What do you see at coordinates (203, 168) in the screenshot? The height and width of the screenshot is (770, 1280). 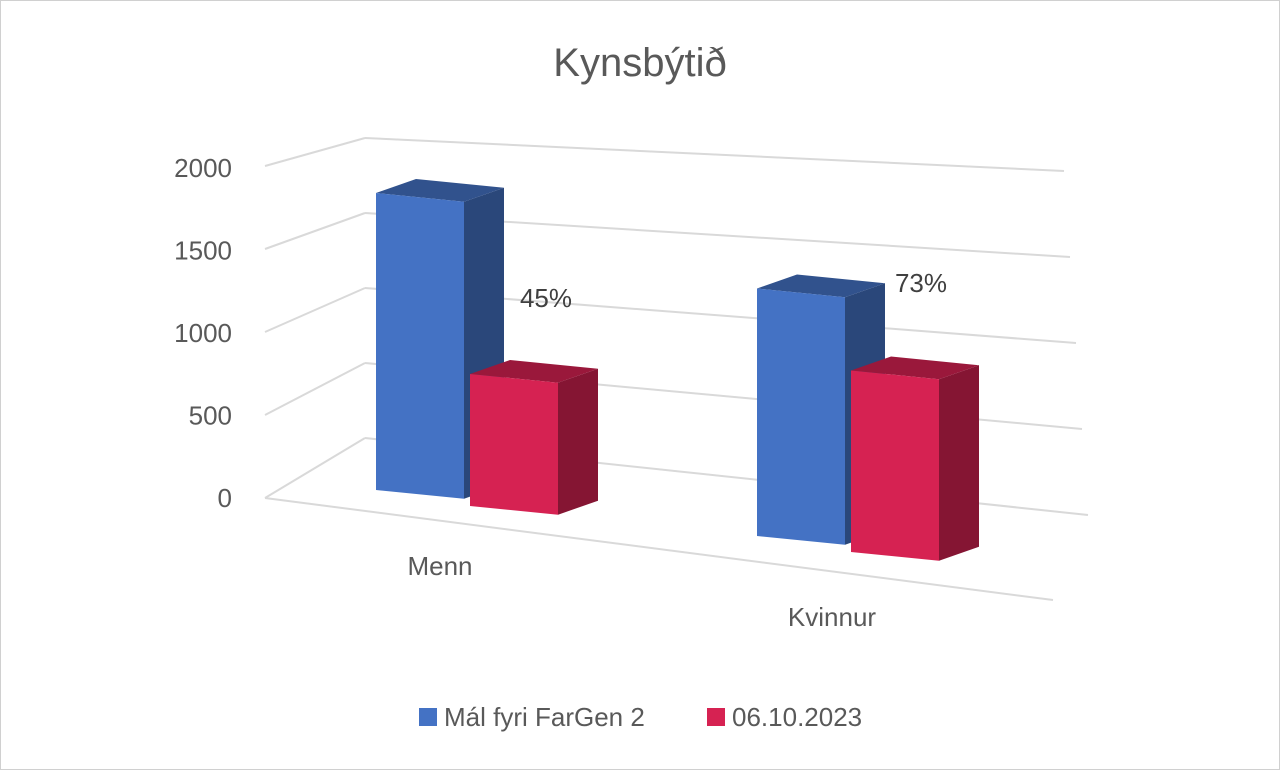 I see `y-tick-label: 2000` at bounding box center [203, 168].